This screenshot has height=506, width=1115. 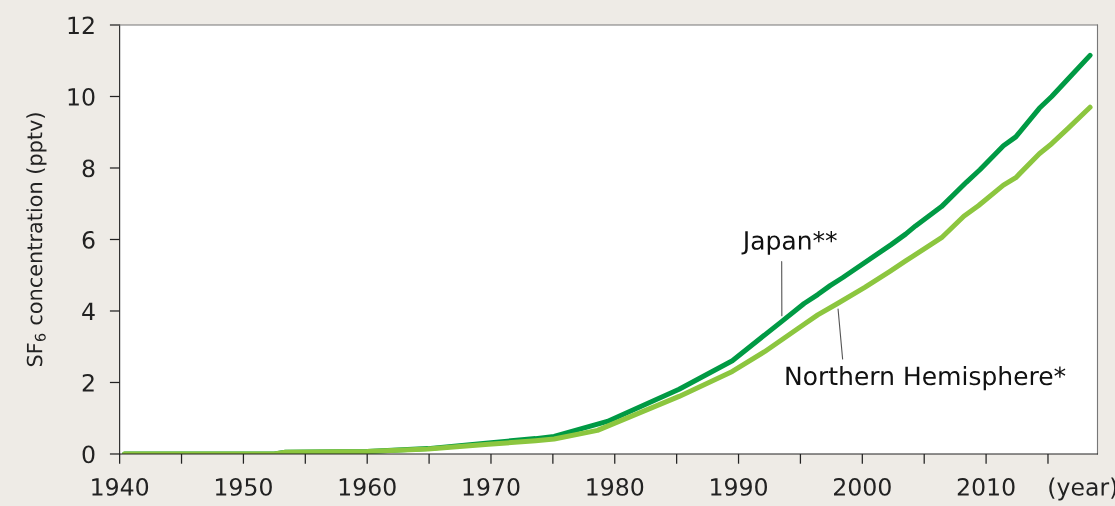 I want to click on y-tick-label: 0, so click(x=88, y=454).